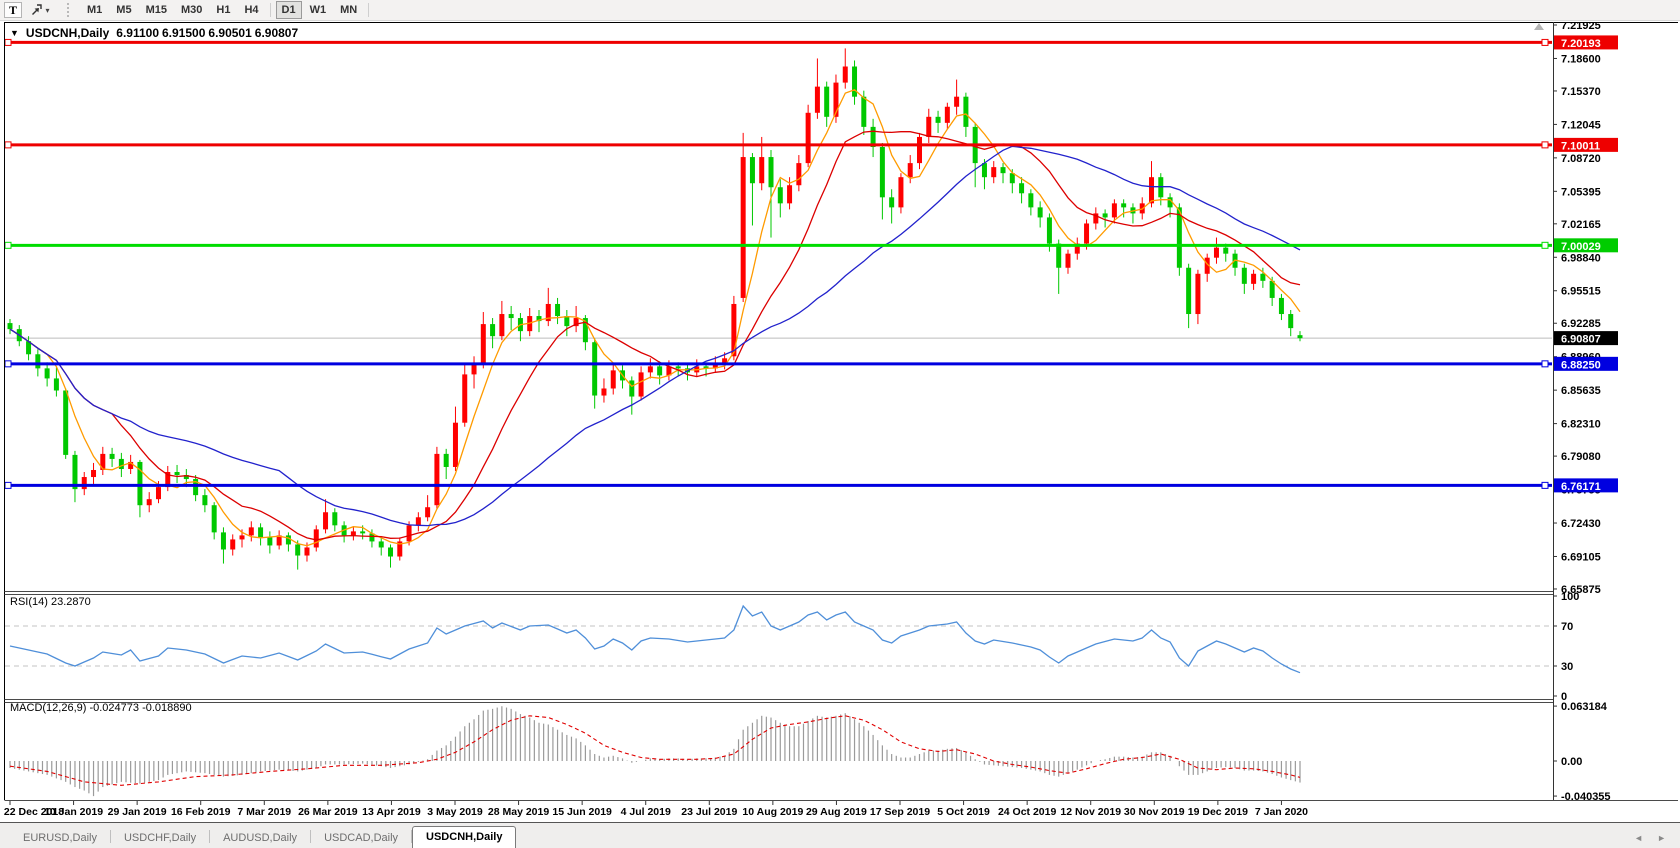 The height and width of the screenshot is (848, 1680). I want to click on collapse-triangle-icon: ▼, so click(14, 33).